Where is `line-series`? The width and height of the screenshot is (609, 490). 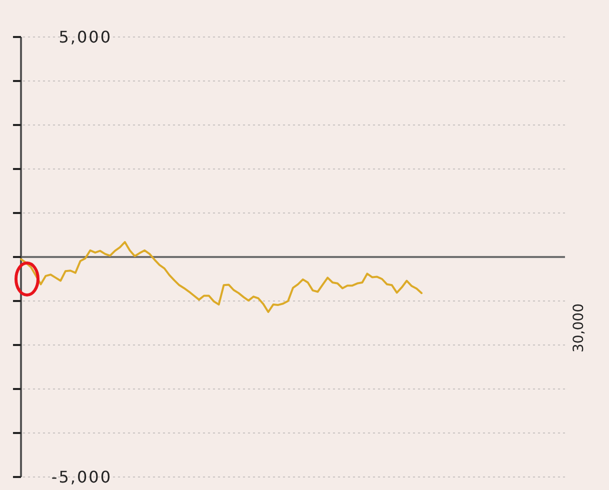 line-series is located at coordinates (221, 277).